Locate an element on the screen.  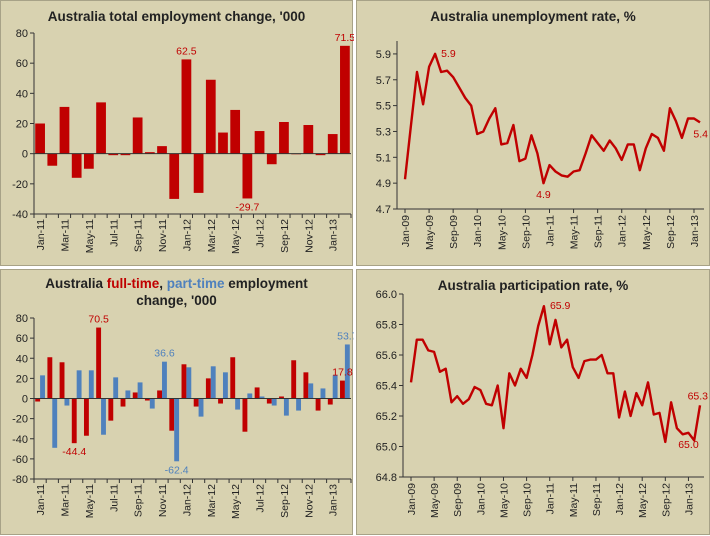
data-label: -62.4 is located at coordinates (177, 470).